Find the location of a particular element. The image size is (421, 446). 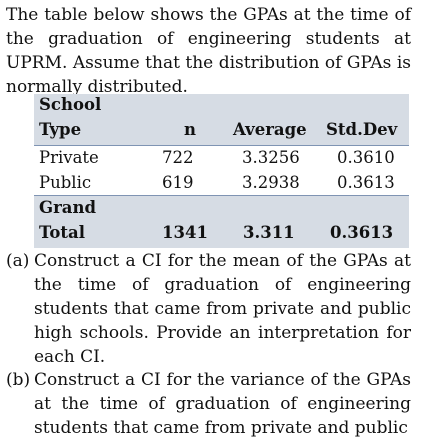

row-type: Public is located at coordinates (65, 182).